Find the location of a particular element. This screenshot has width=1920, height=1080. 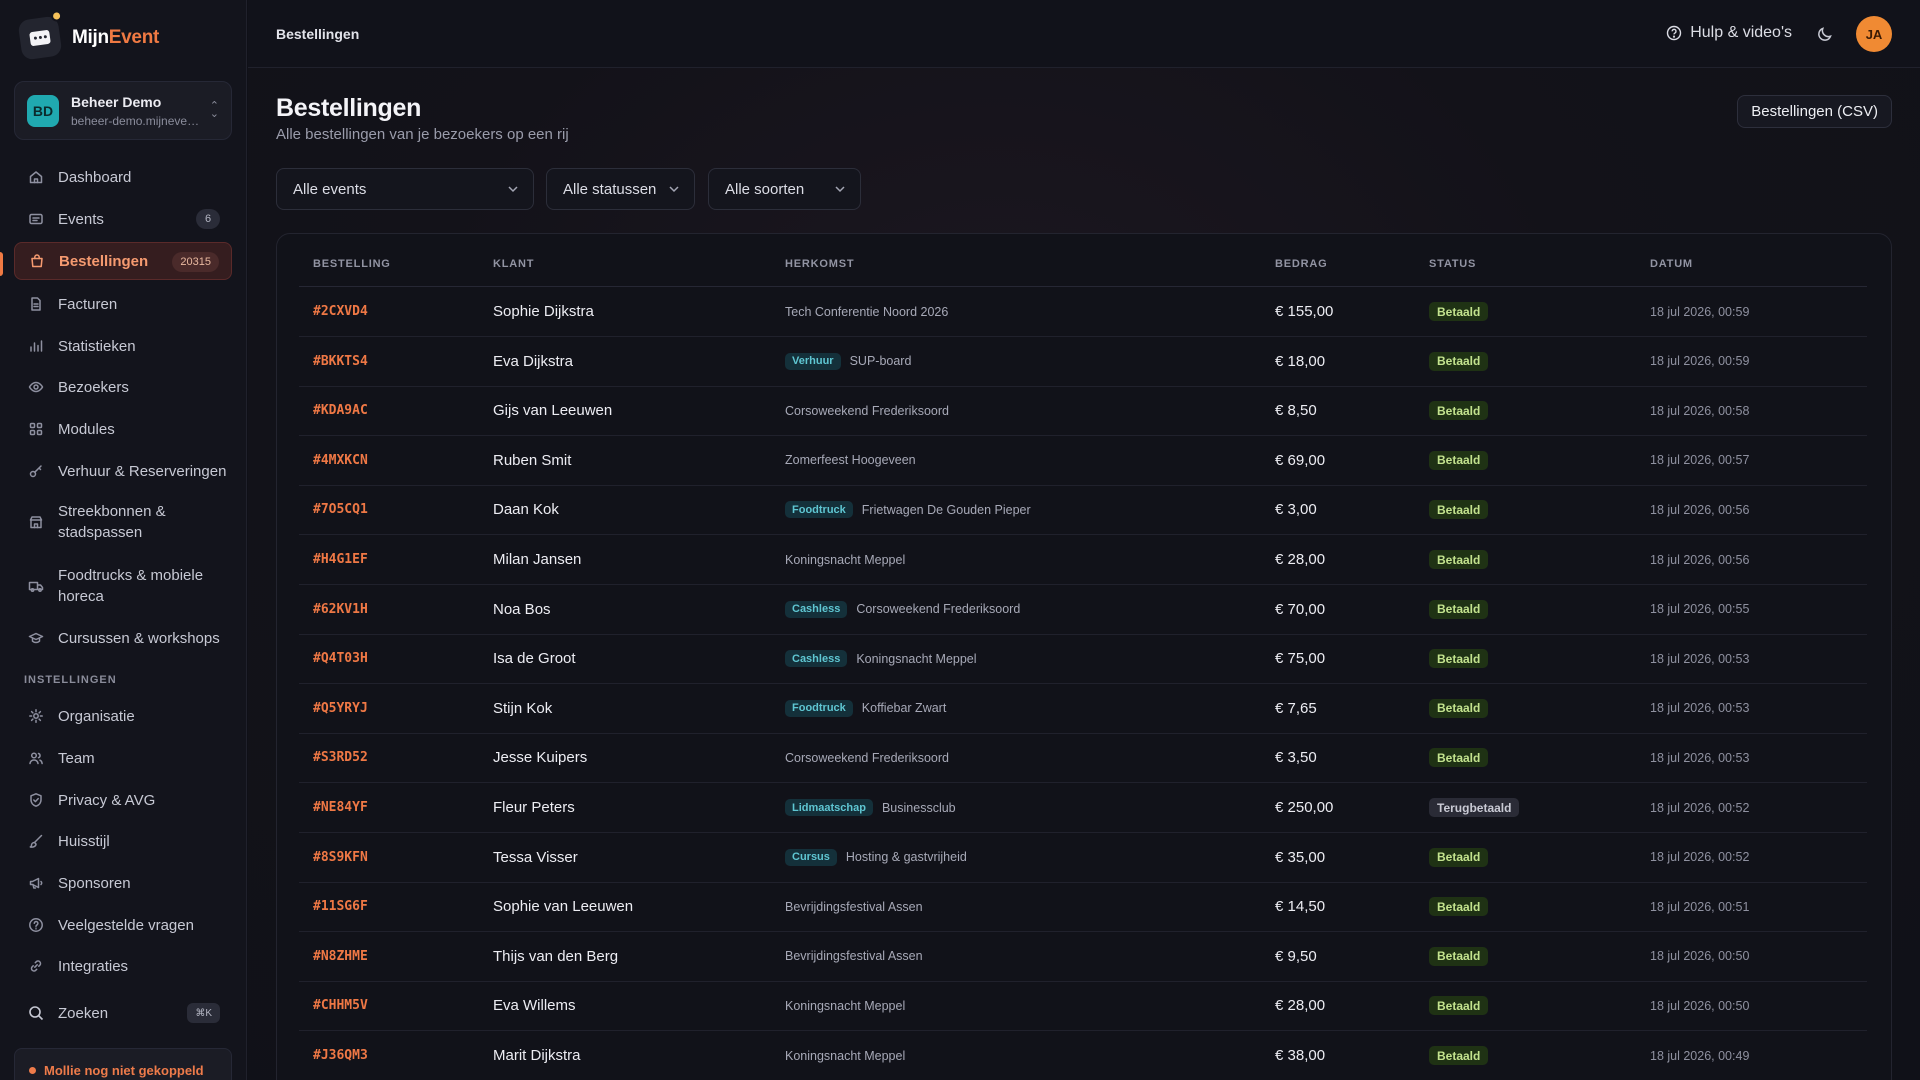

order-date: 18 jul 2026, 00:57 is located at coordinates (1700, 460).